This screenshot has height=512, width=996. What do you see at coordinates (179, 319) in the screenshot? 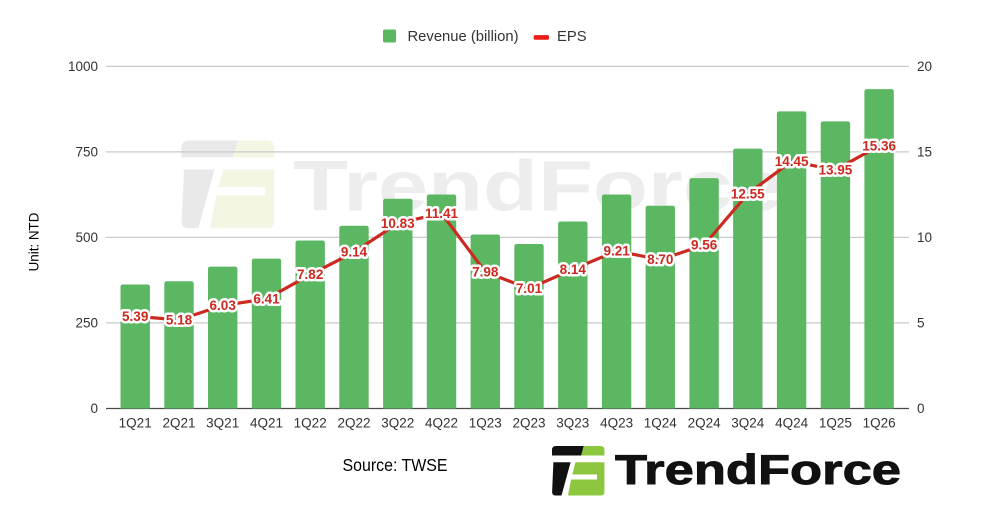
I see `svg-text: 5.18` at bounding box center [179, 319].